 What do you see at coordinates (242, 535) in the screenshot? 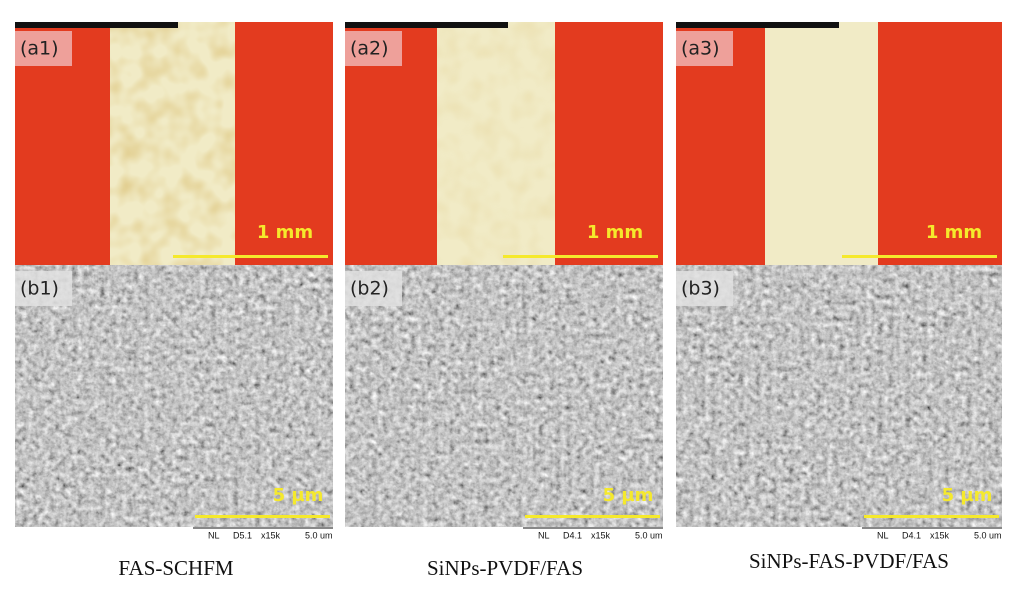
I see `sem-info: D5.1` at bounding box center [242, 535].